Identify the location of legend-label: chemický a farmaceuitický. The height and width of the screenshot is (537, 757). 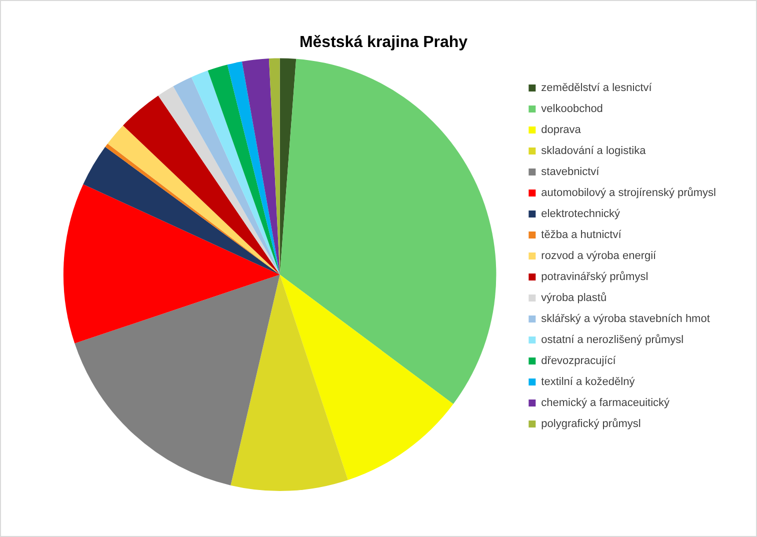
(605, 403).